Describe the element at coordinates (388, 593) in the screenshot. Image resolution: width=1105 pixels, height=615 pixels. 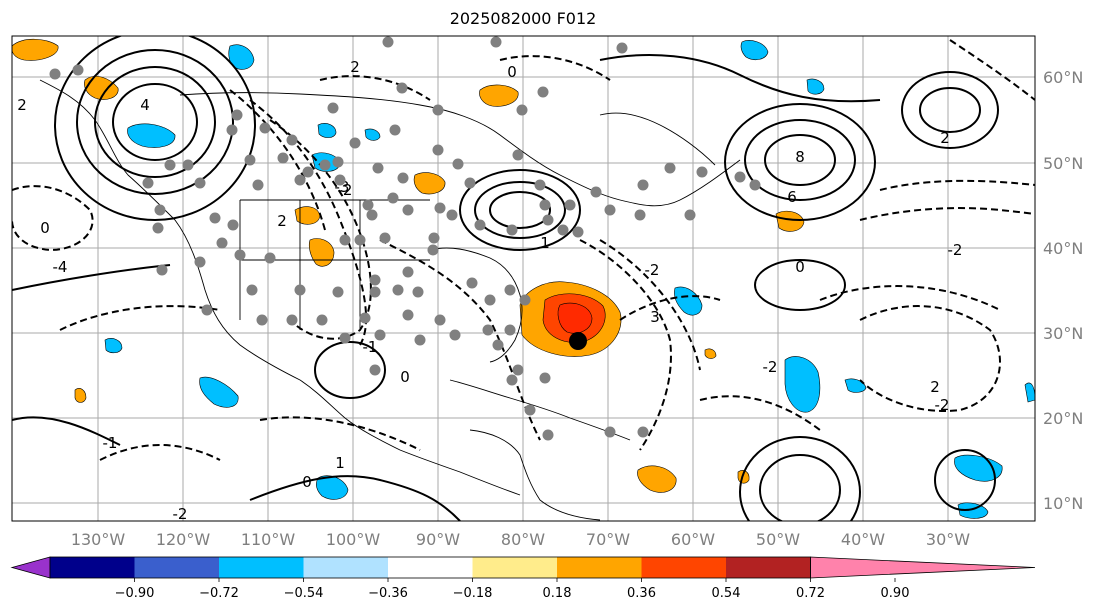
I see `colorbar-tick-label: −0.36` at that location.